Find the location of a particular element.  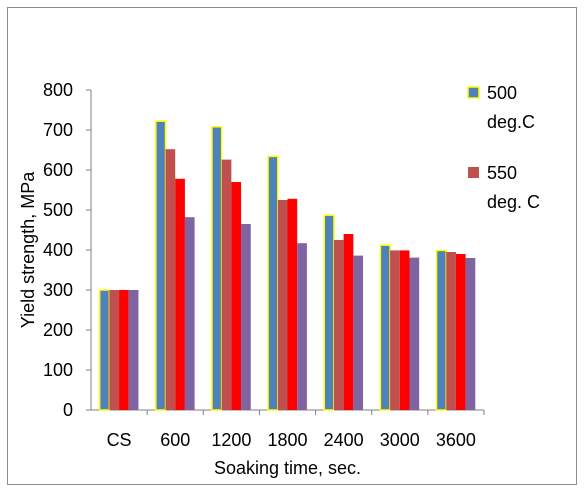

x-tick-label-600: 600 is located at coordinates (175, 440).